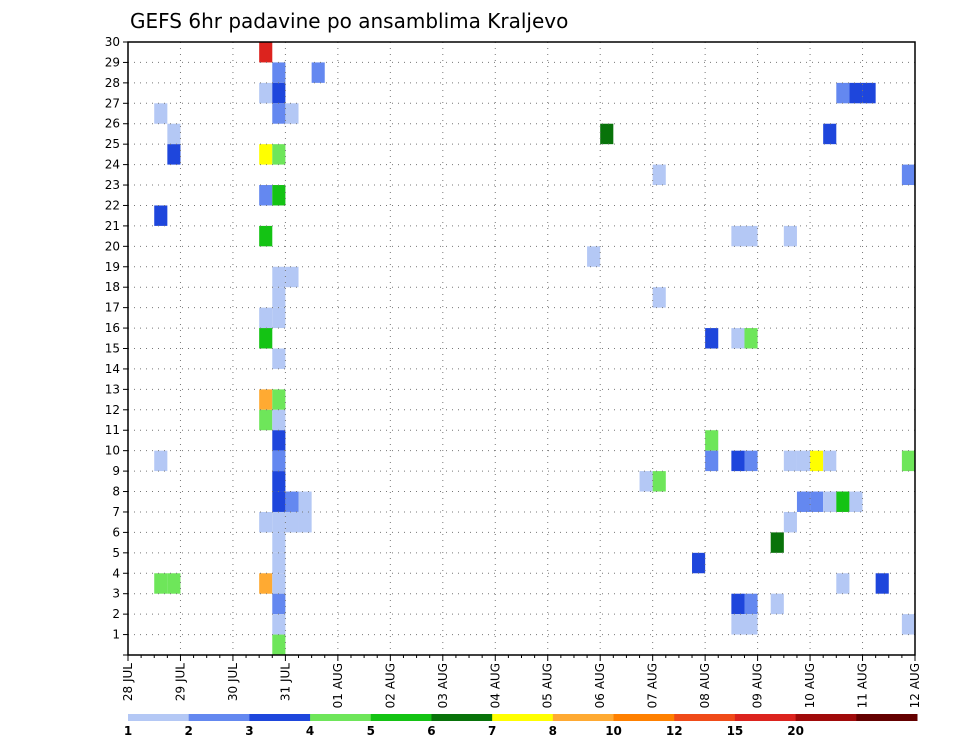 The image size is (960, 742). What do you see at coordinates (553, 731) in the screenshot?
I see `legend-label: 8` at bounding box center [553, 731].